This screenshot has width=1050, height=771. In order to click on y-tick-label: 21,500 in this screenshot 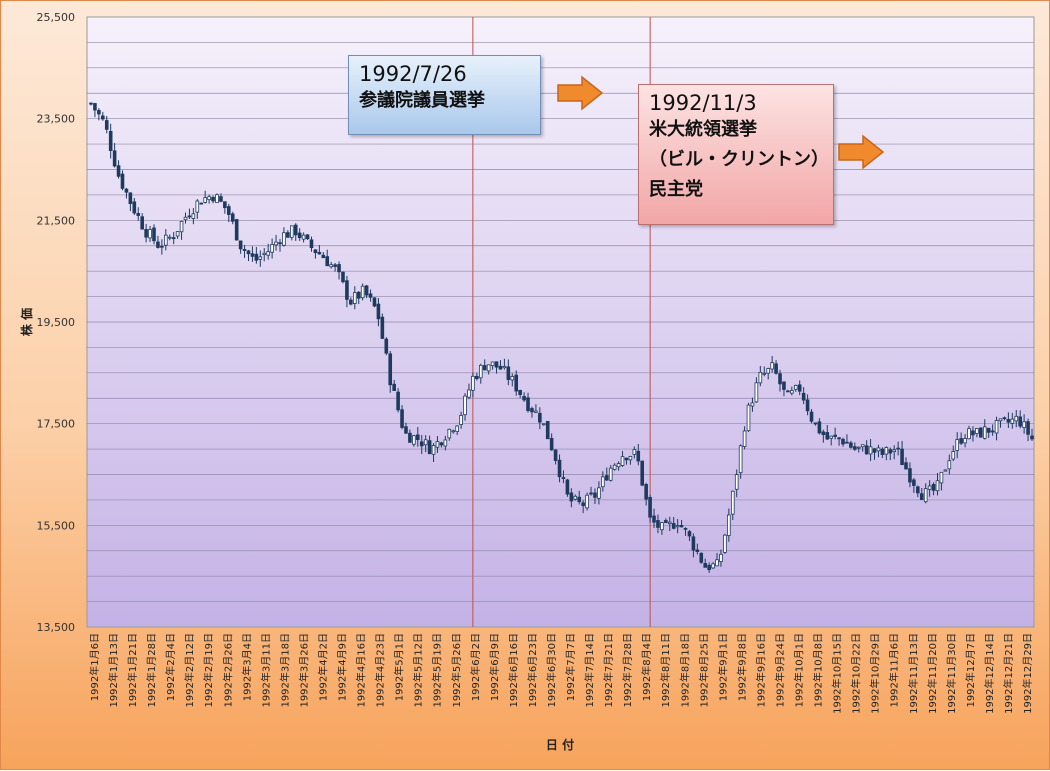, I will do `click(56, 220)`.